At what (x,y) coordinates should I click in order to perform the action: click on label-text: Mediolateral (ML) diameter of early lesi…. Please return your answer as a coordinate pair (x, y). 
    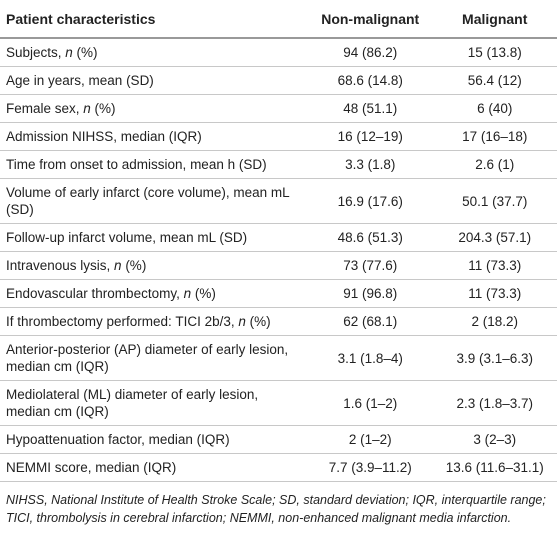
    Looking at the image, I should click on (132, 403).